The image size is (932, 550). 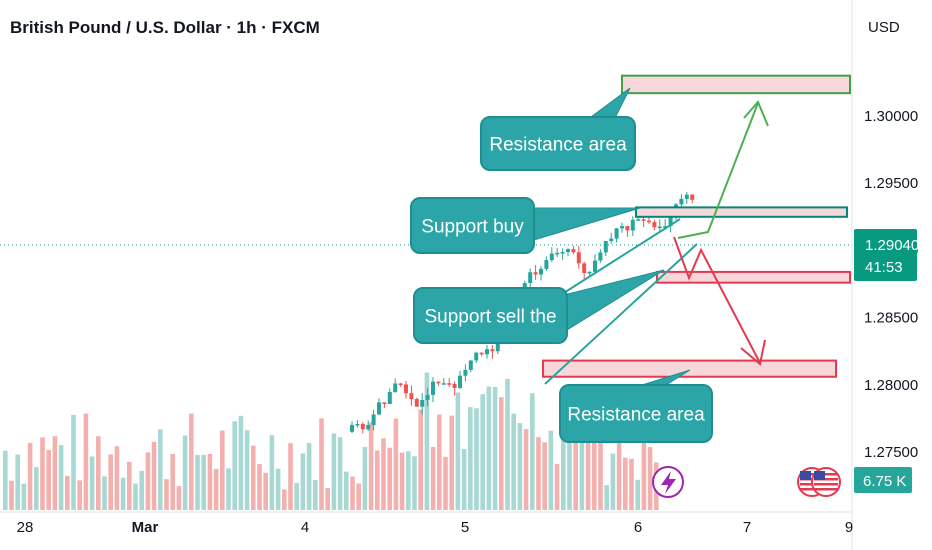 I want to click on callout-label: Support buy, so click(x=472, y=227).